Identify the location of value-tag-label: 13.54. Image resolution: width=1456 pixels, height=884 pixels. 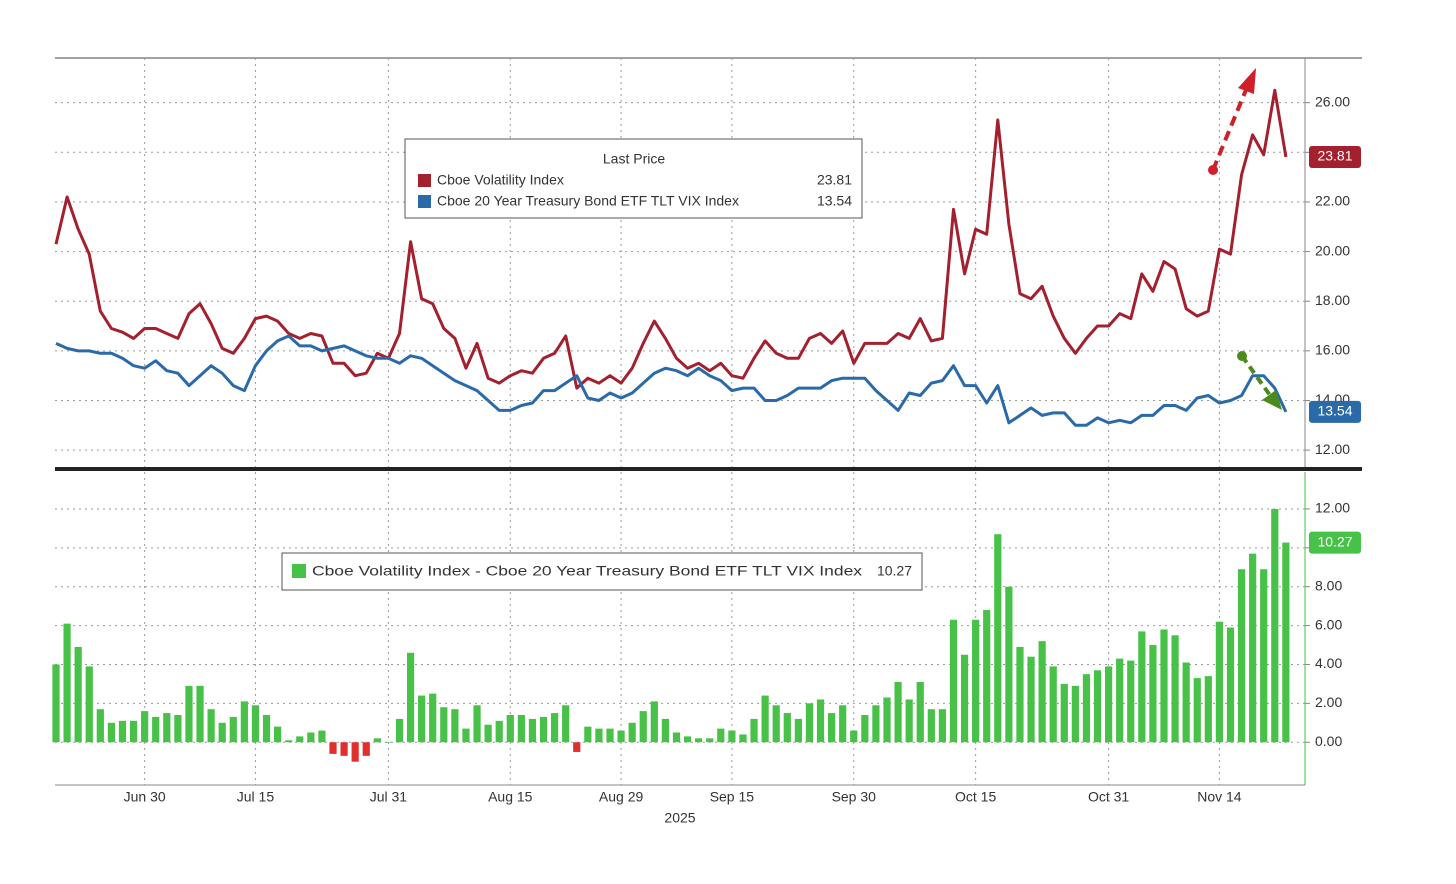
(1334, 411).